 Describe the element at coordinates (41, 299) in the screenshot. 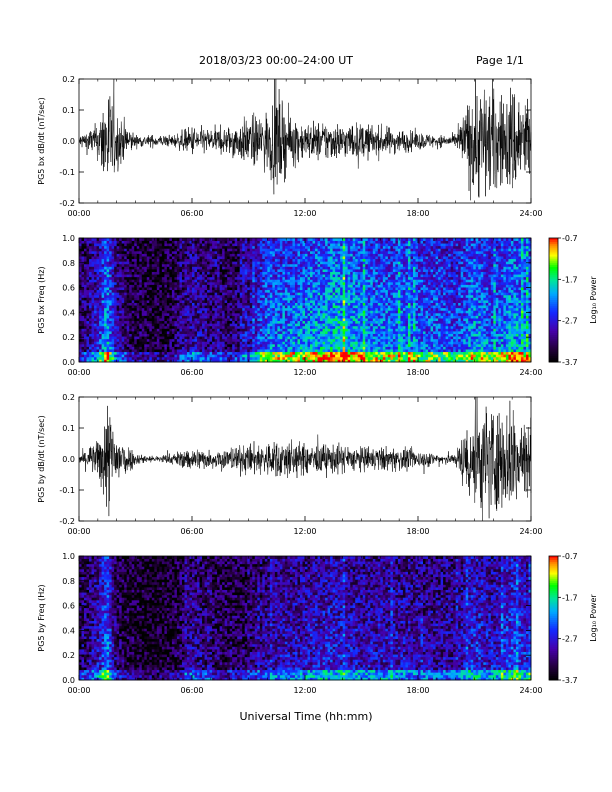

I see `y-axis-label: PG5 bx Freq (Hz)` at that location.